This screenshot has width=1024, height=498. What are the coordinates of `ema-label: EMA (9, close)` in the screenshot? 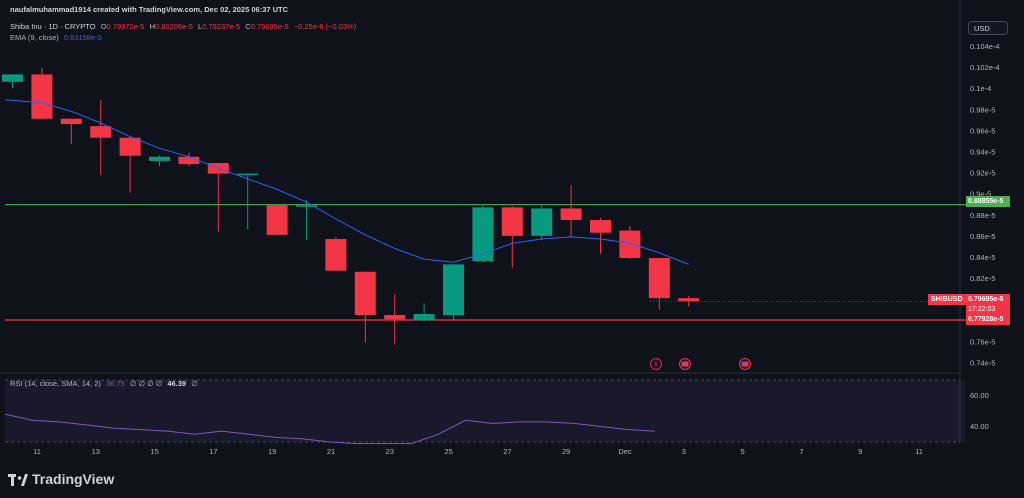 It's located at (34, 37).